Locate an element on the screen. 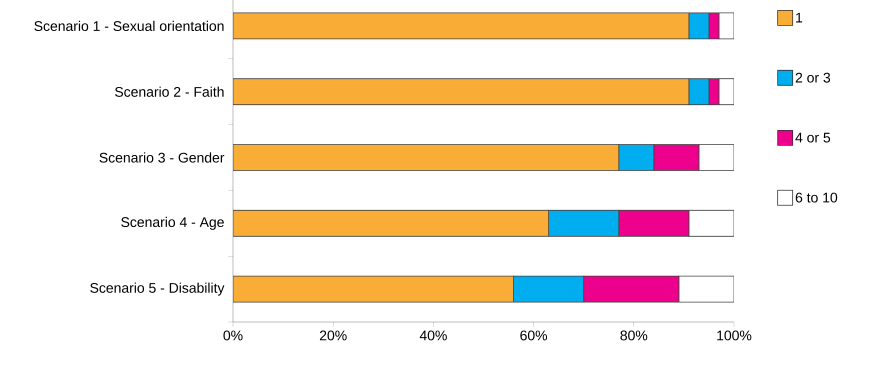 This screenshot has height=380, width=893. x-tick-label: 40% is located at coordinates (433, 335).